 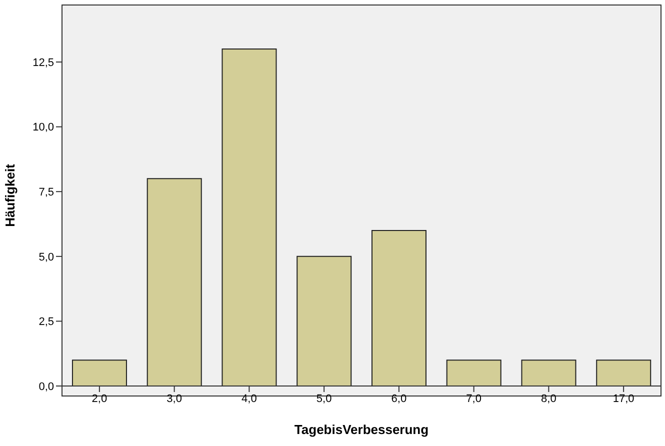 What do you see at coordinates (399, 398) in the screenshot?
I see `x-tick-label: 6,0` at bounding box center [399, 398].